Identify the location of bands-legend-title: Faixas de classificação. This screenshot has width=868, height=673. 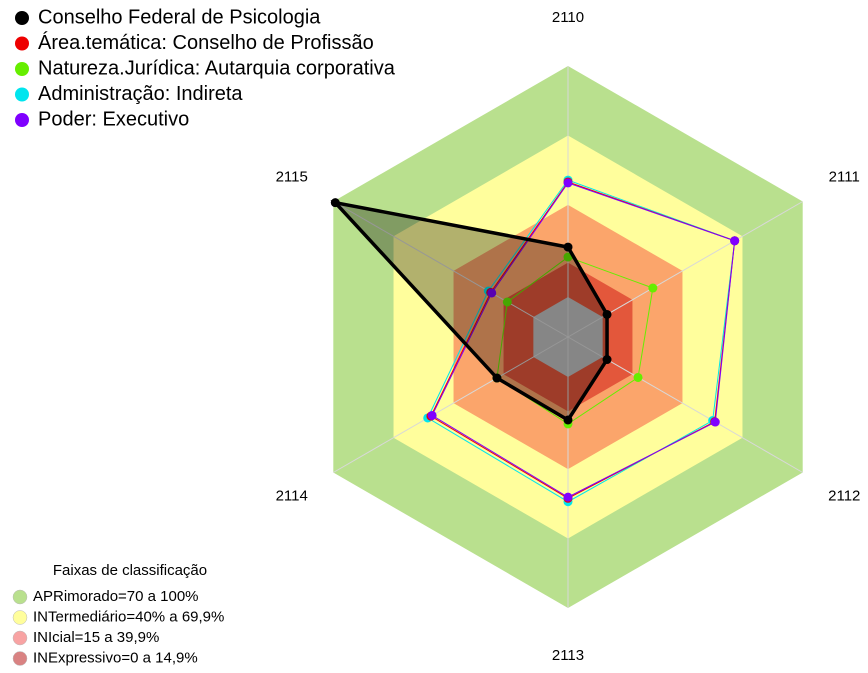
(130, 570).